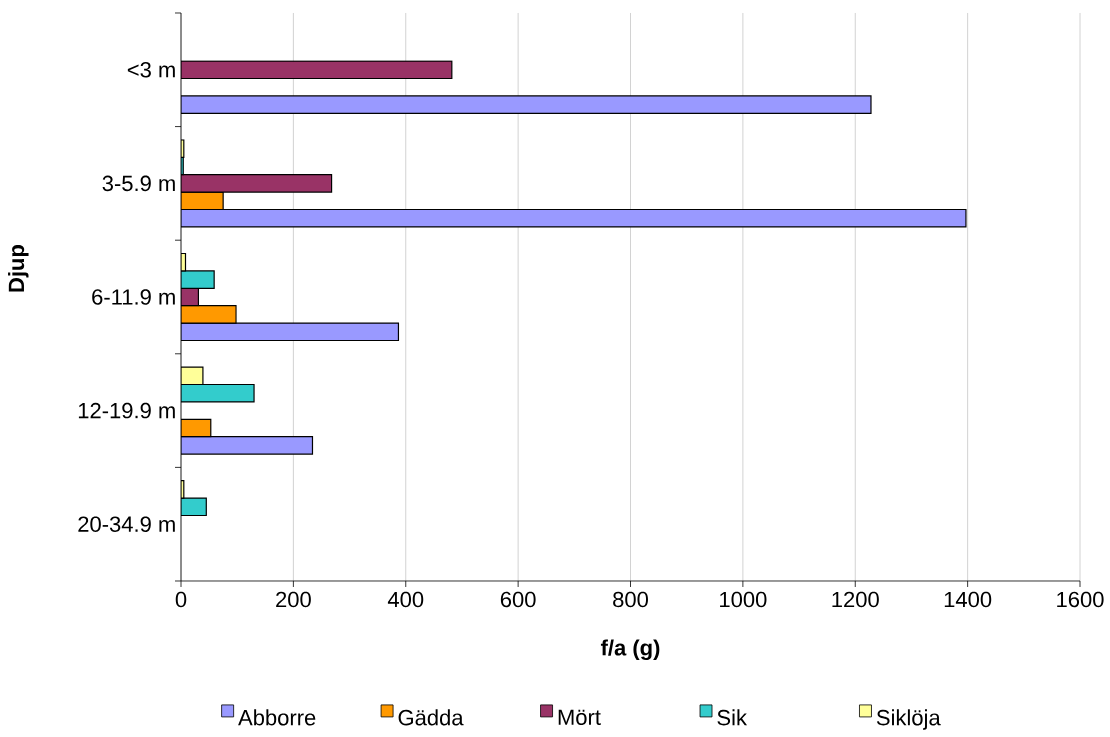 This screenshot has height=737, width=1110. I want to click on x-tick-label: 1600, so click(1080, 599).